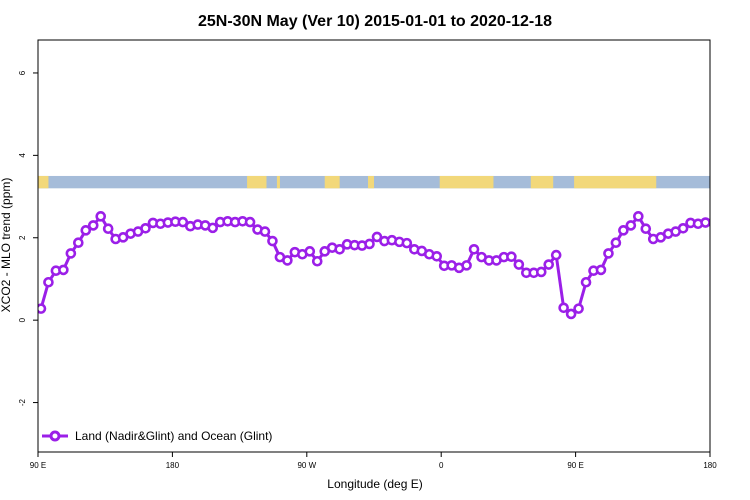 This screenshot has height=500, width=750. Describe the element at coordinates (306, 465) in the screenshot. I see `x-tick-label: 90 W` at that location.